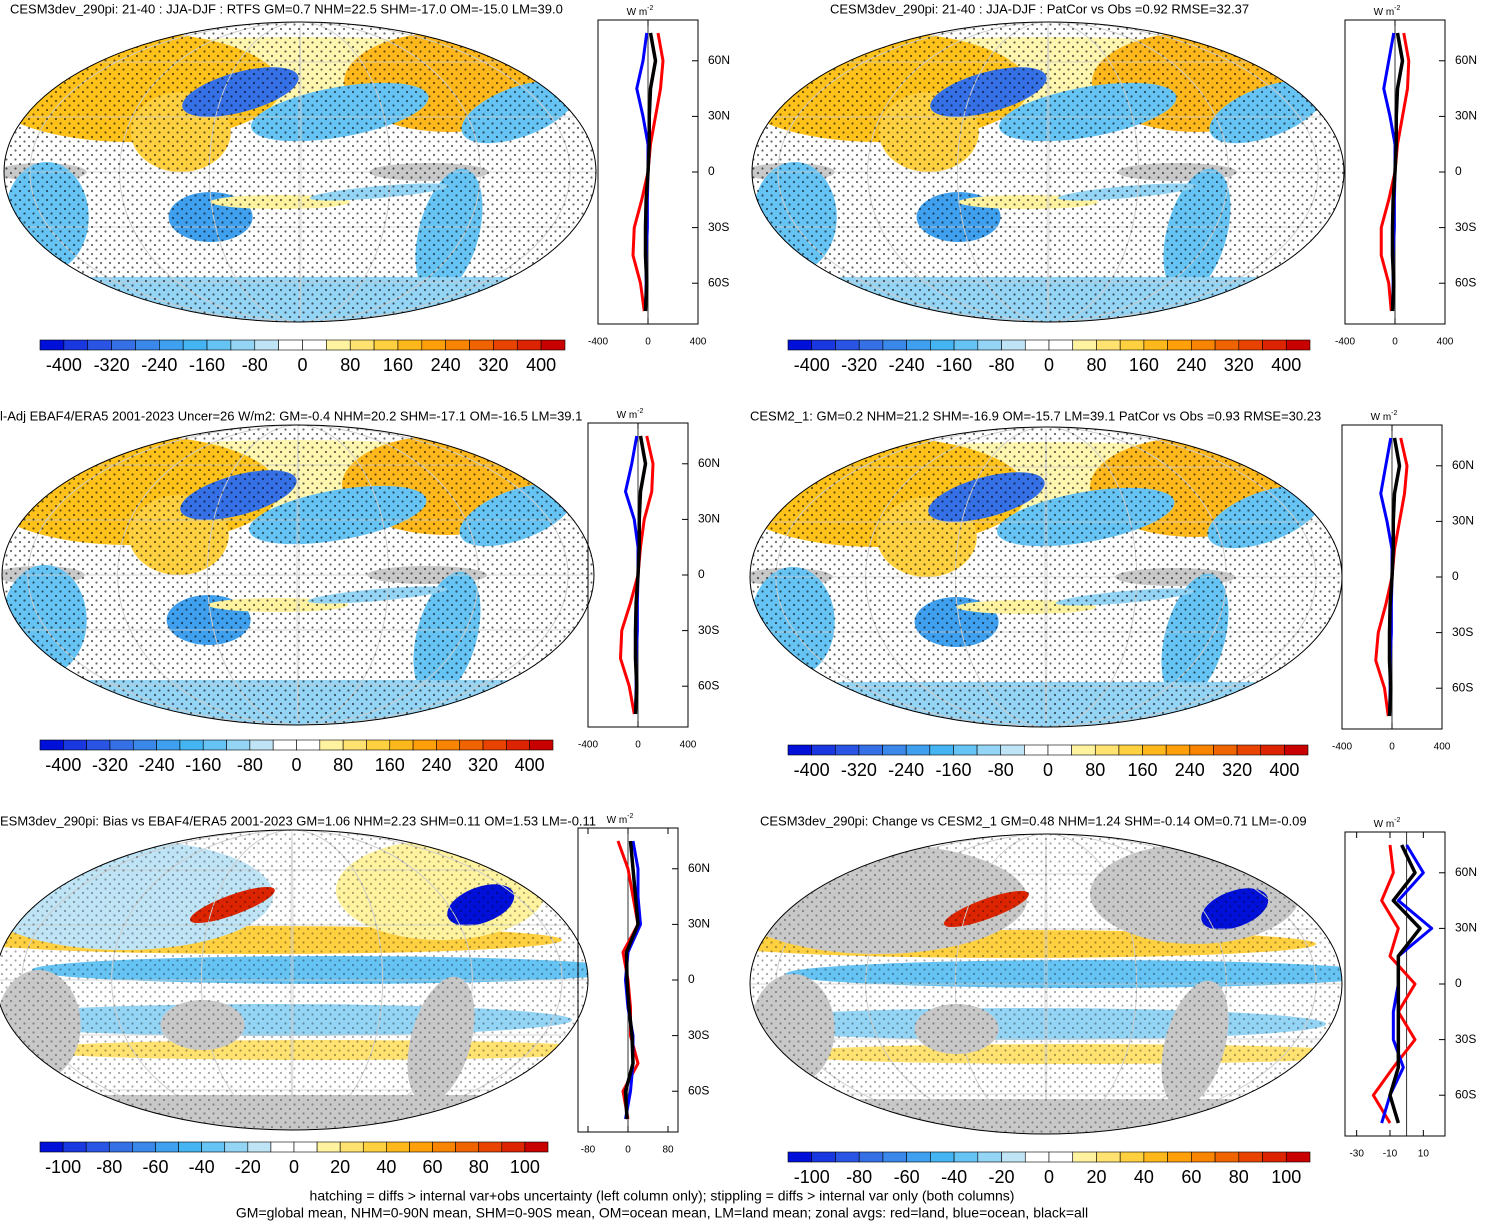 The image size is (1489, 1221). Describe the element at coordinates (1144, 365) in the screenshot. I see `colorbar-tick-label: 160` at that location.